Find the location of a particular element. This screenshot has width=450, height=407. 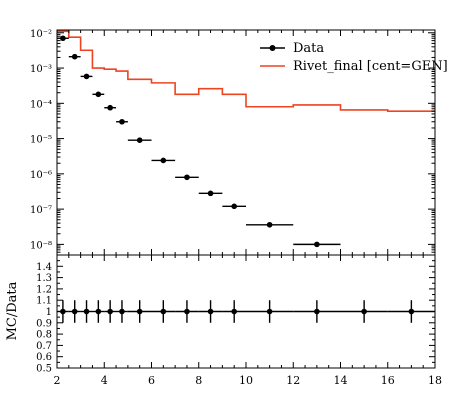

legend-label-data: Data is located at coordinates (308, 48).